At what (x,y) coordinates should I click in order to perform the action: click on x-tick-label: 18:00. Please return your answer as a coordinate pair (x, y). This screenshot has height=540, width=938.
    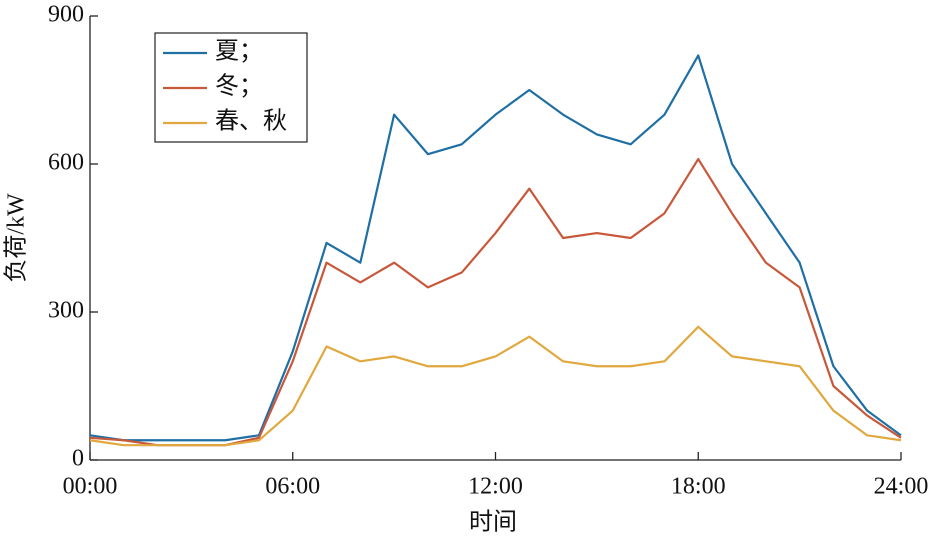
    Looking at the image, I should click on (698, 487).